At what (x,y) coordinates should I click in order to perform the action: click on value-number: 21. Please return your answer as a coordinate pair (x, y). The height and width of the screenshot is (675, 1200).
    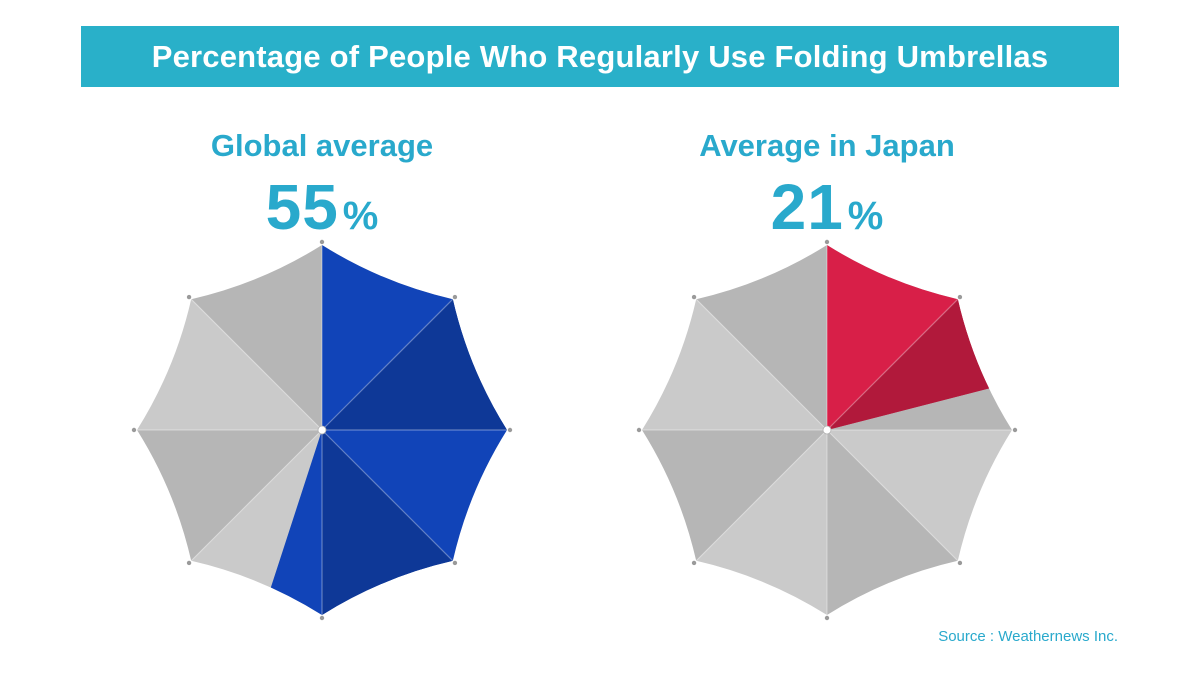
    Looking at the image, I should click on (807, 207).